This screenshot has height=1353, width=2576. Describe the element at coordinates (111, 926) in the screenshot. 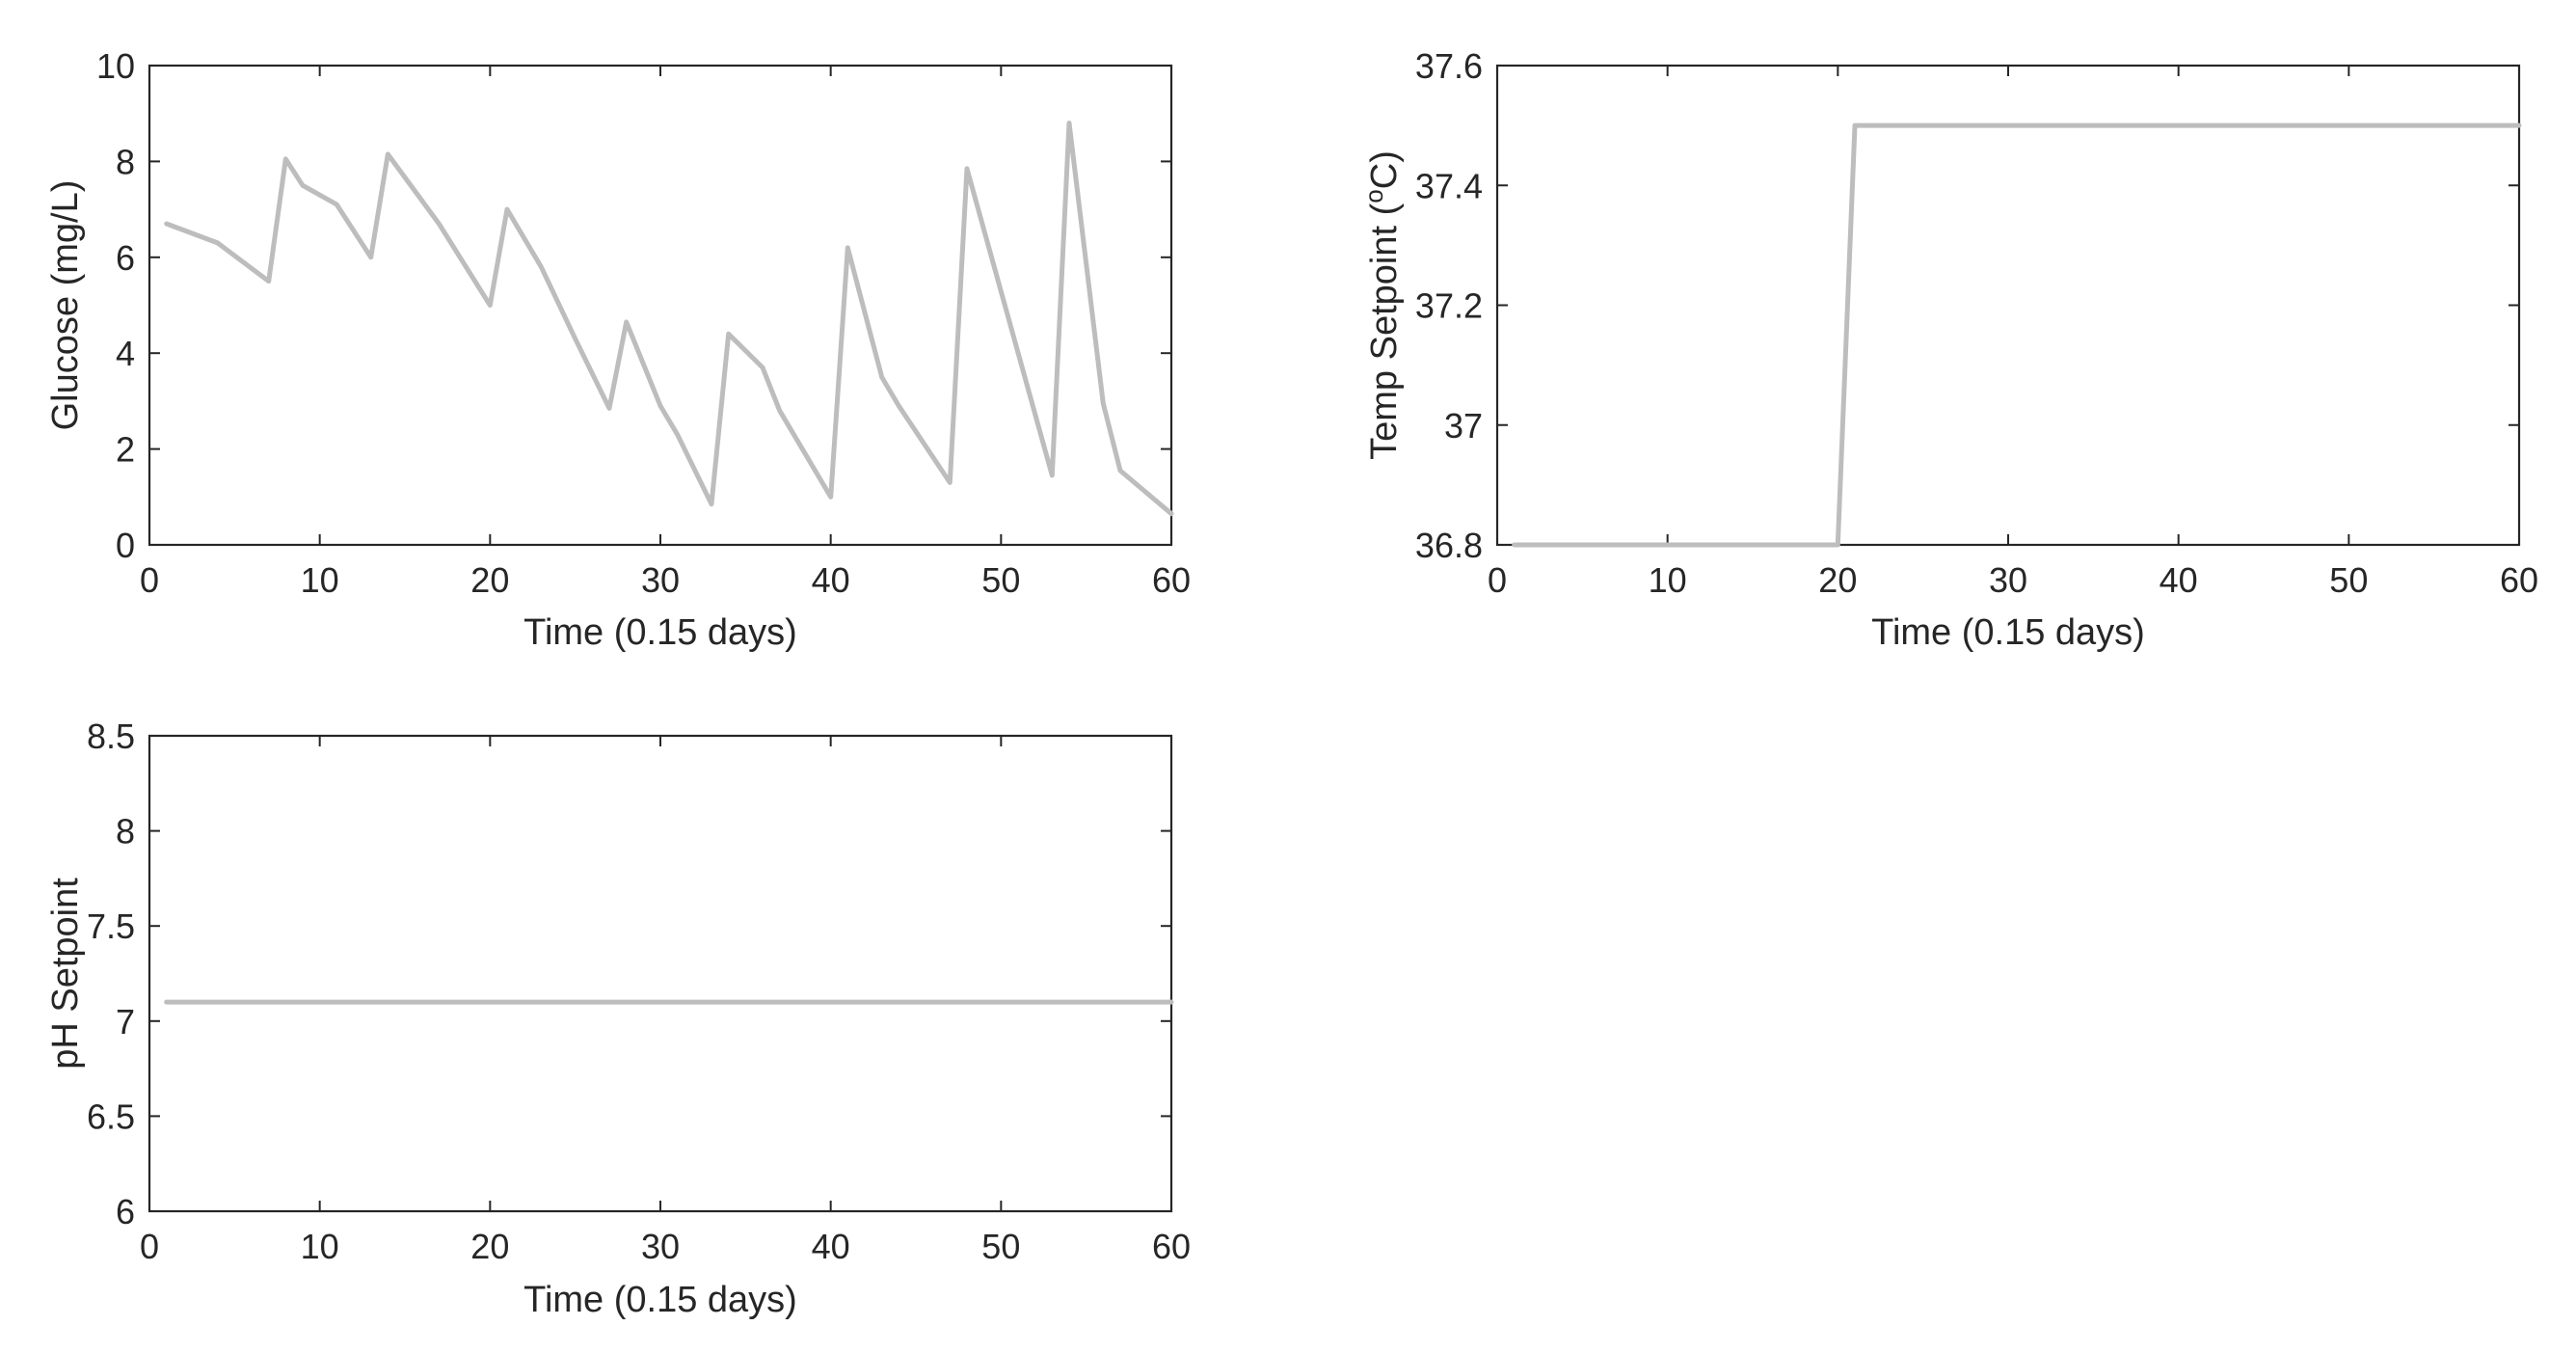

I see `y-tick-label: 7.5` at that location.